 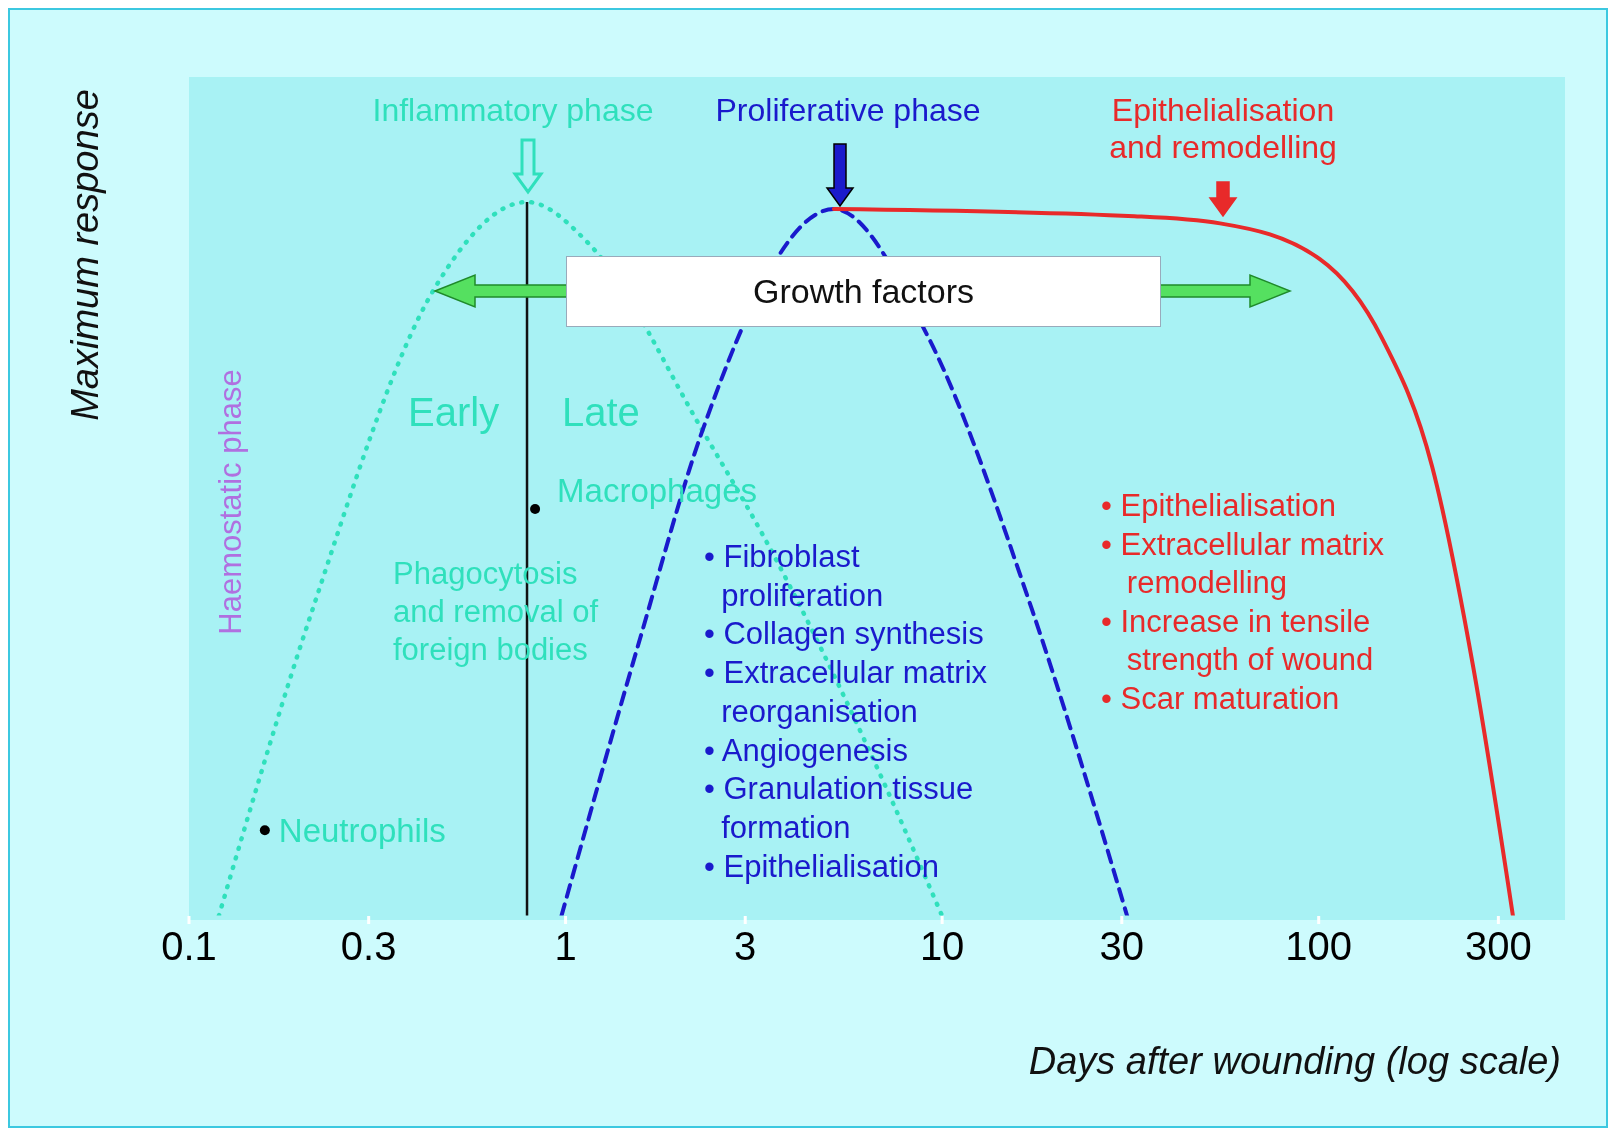 I want to click on x-tick-label: 0.3, so click(x=368, y=946).